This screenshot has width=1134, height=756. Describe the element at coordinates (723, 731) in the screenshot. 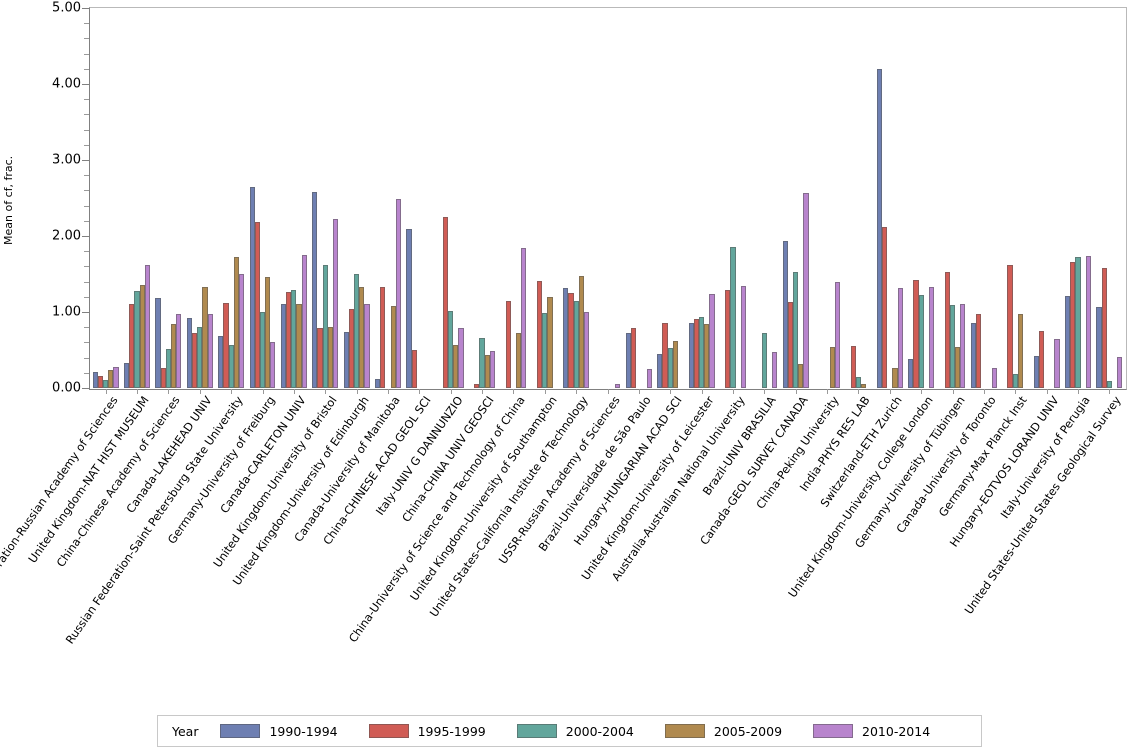

I see `legend-item: 2005-2009` at that location.